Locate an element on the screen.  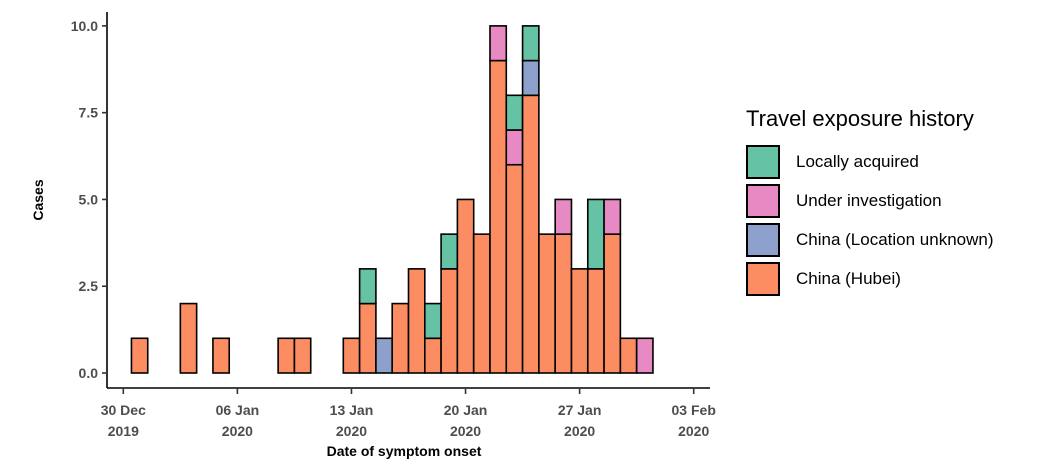
x-tick-label: 06 Jan is located at coordinates (238, 410).